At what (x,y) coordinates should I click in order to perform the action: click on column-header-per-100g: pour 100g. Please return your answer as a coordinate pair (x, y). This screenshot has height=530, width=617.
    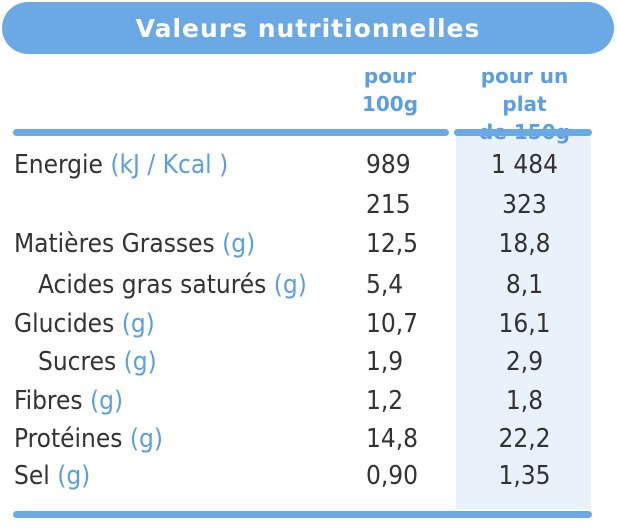
    Looking at the image, I should click on (390, 90).